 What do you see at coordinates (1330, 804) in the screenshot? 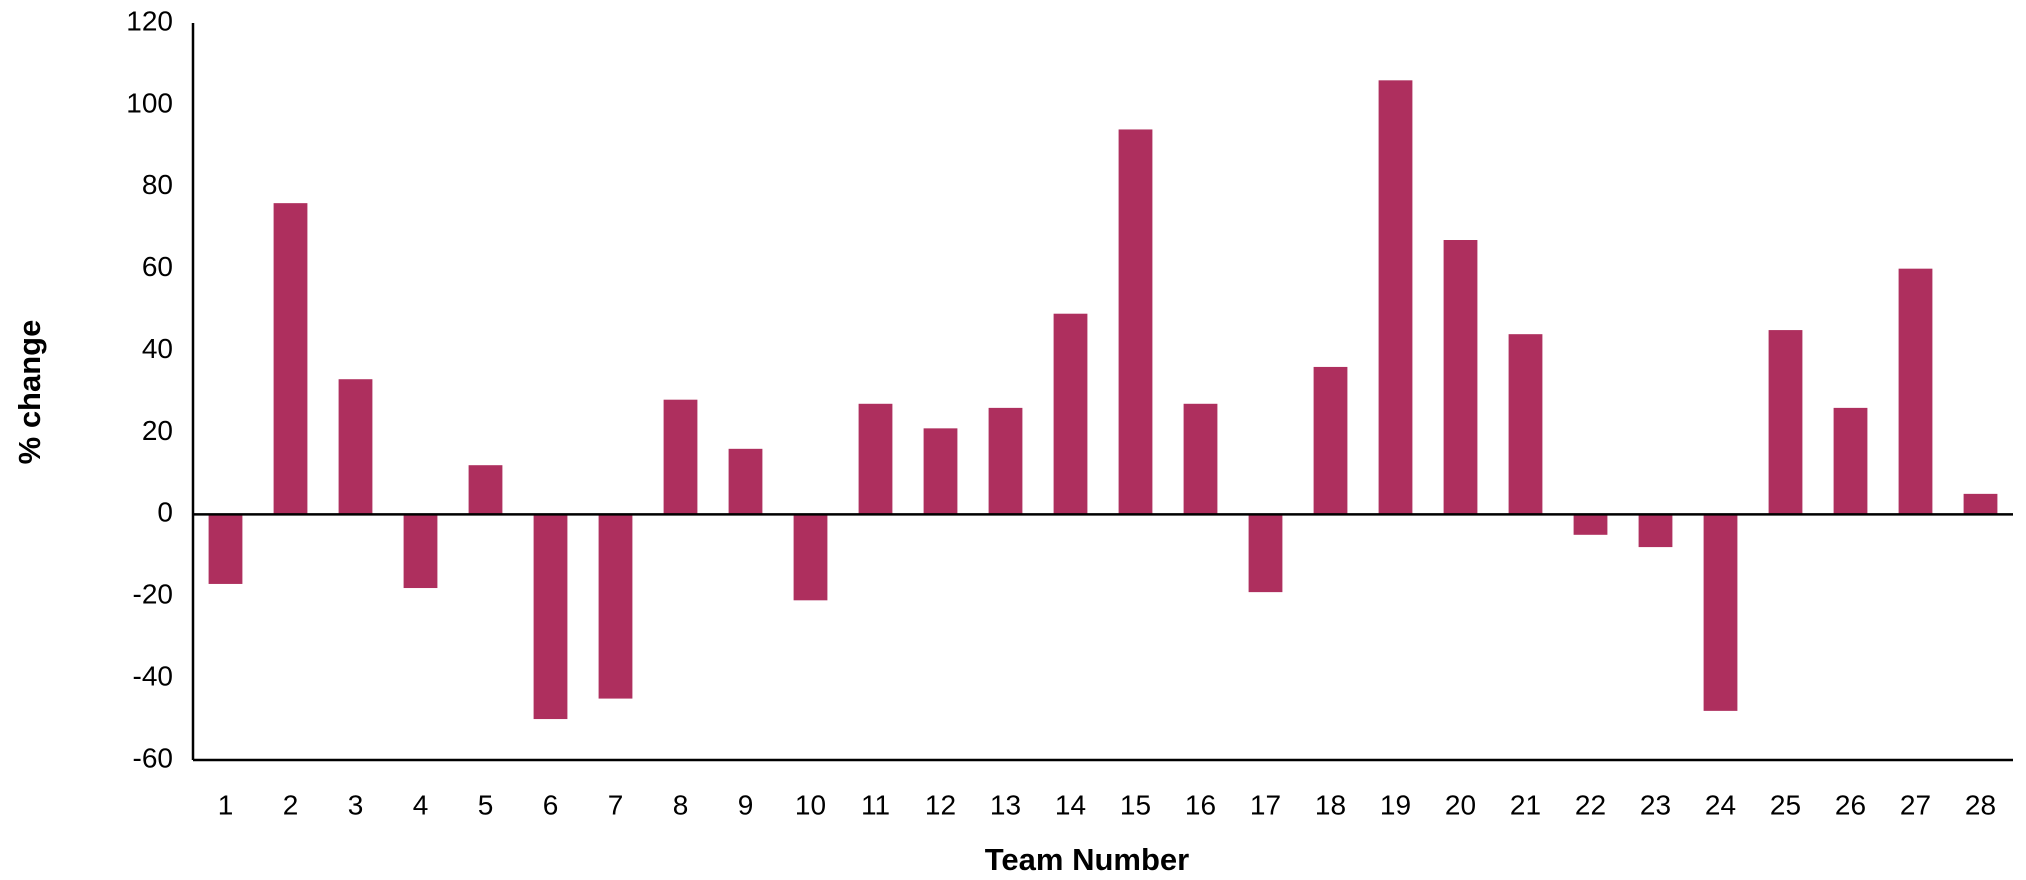
I see `x-tick-label: 18` at bounding box center [1330, 804].